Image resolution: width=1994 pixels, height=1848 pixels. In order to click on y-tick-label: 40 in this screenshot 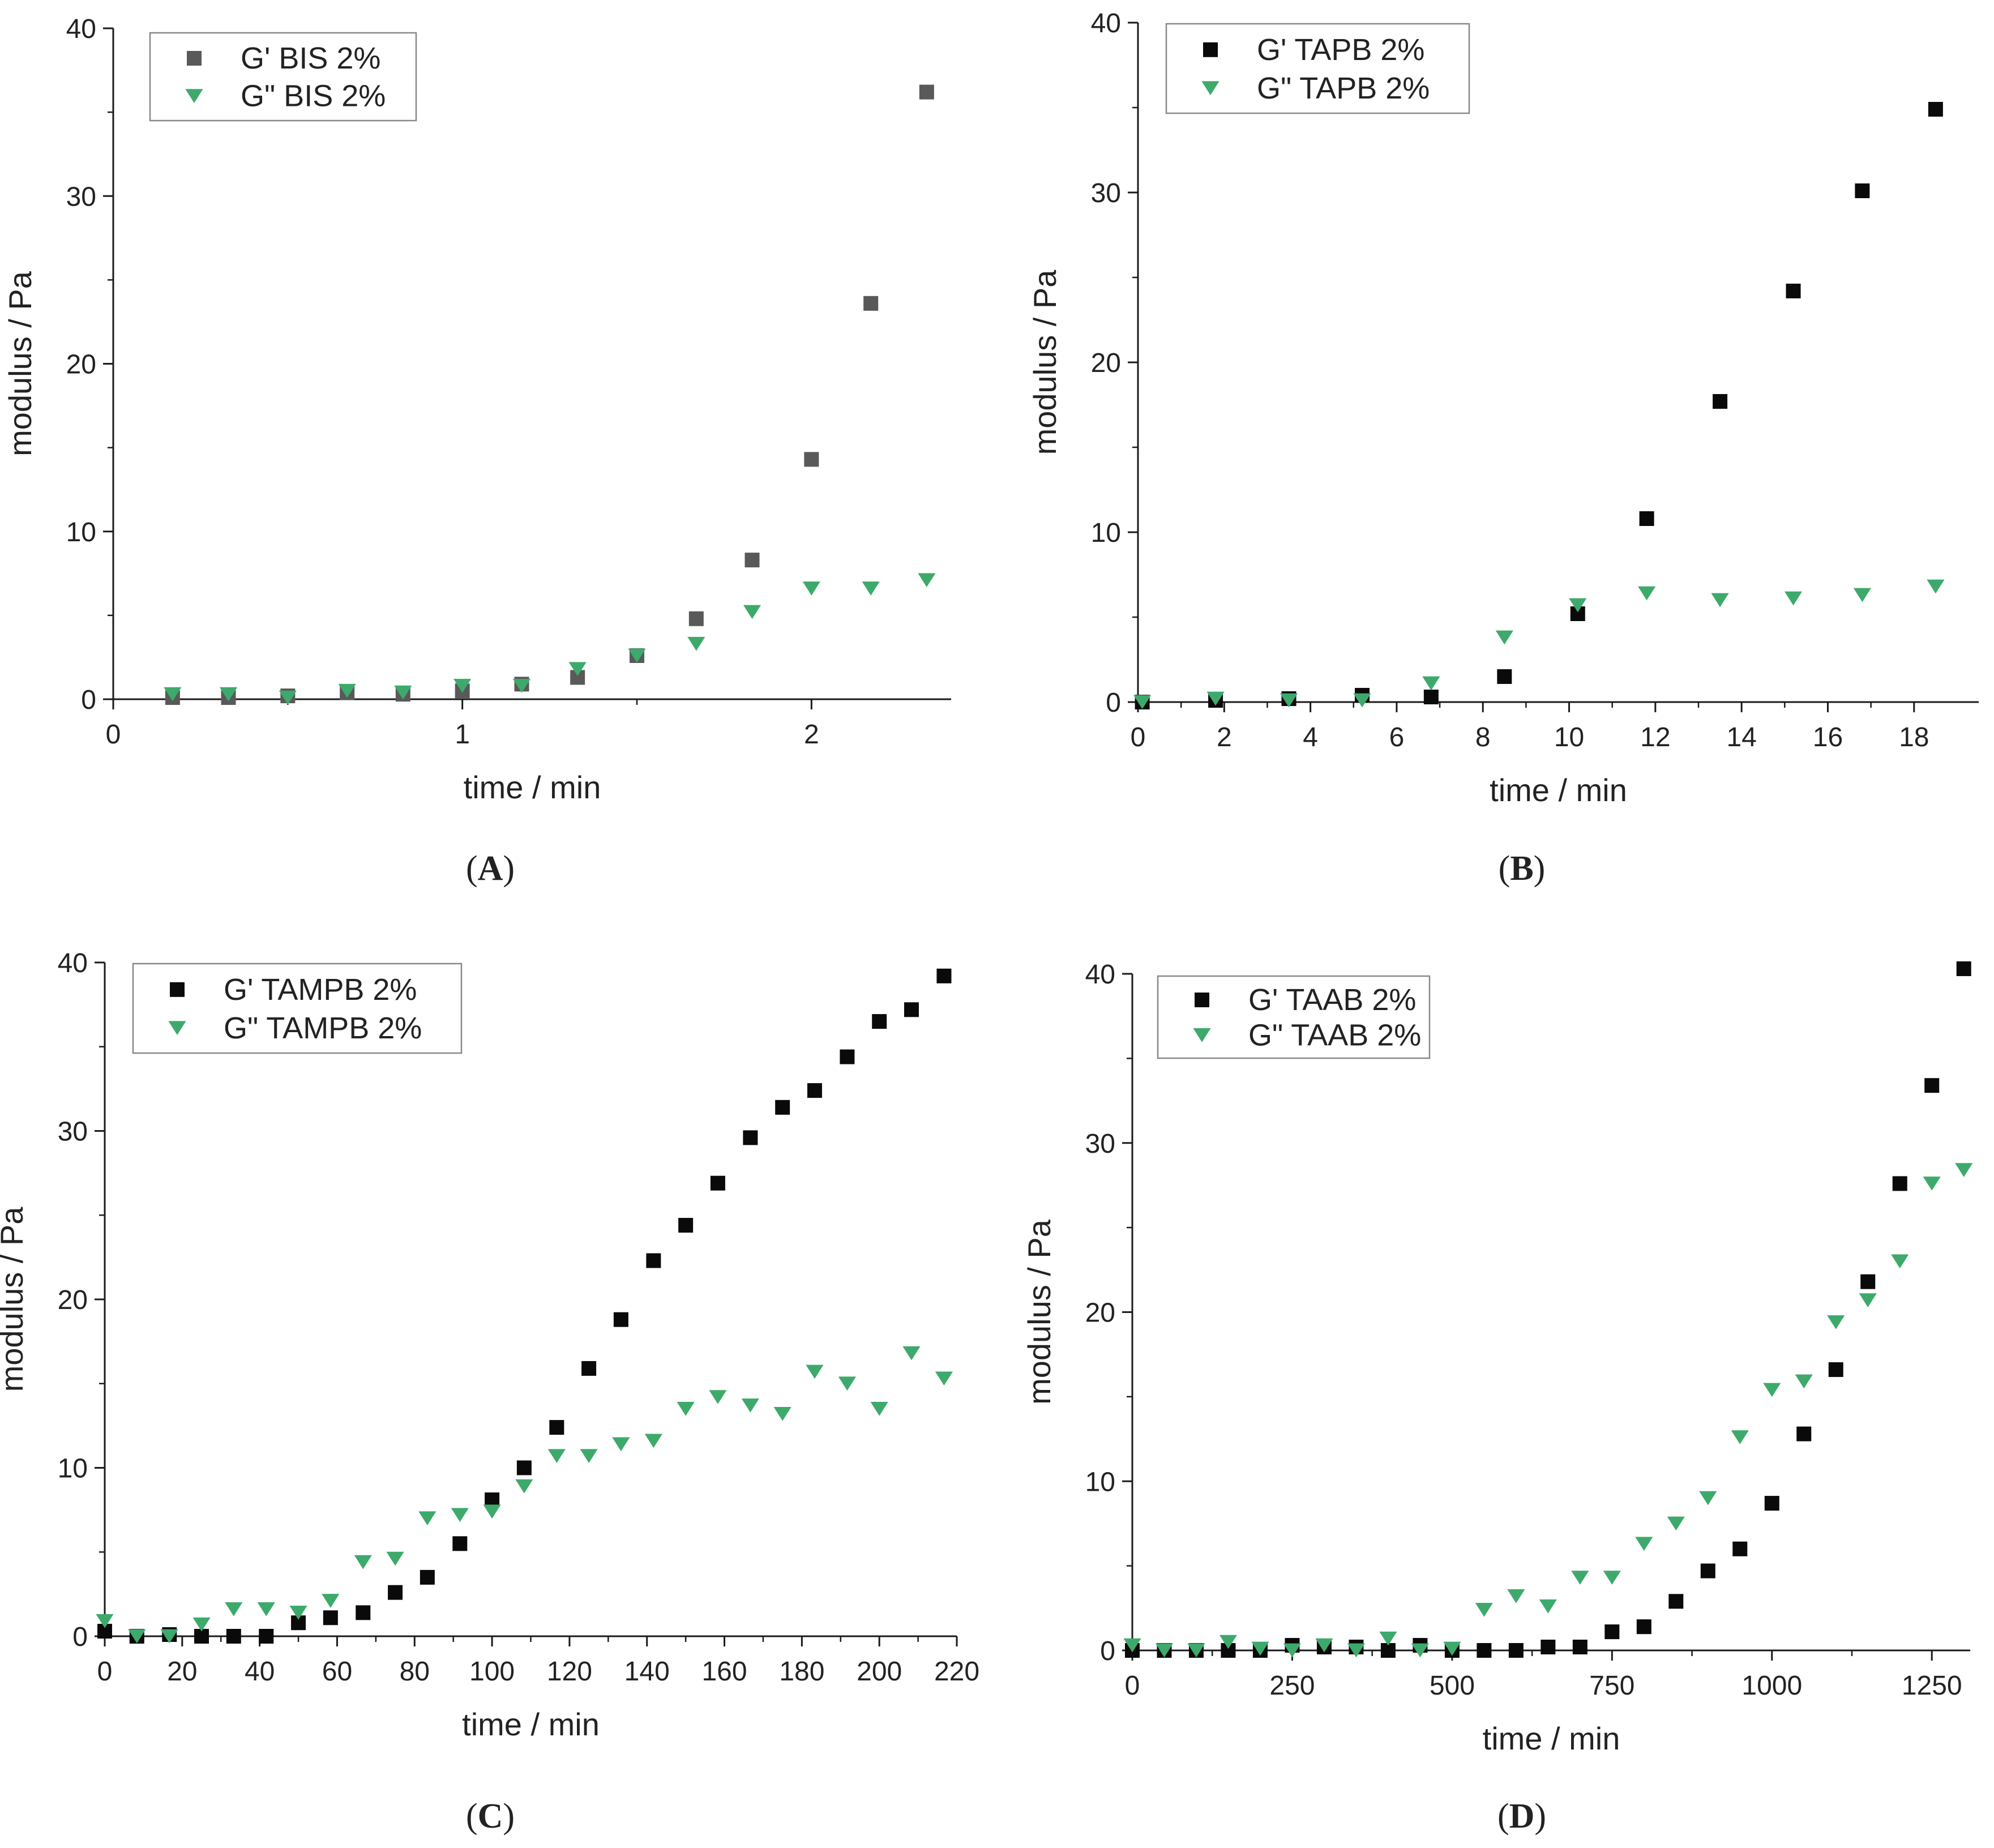, I will do `click(1106, 23)`.